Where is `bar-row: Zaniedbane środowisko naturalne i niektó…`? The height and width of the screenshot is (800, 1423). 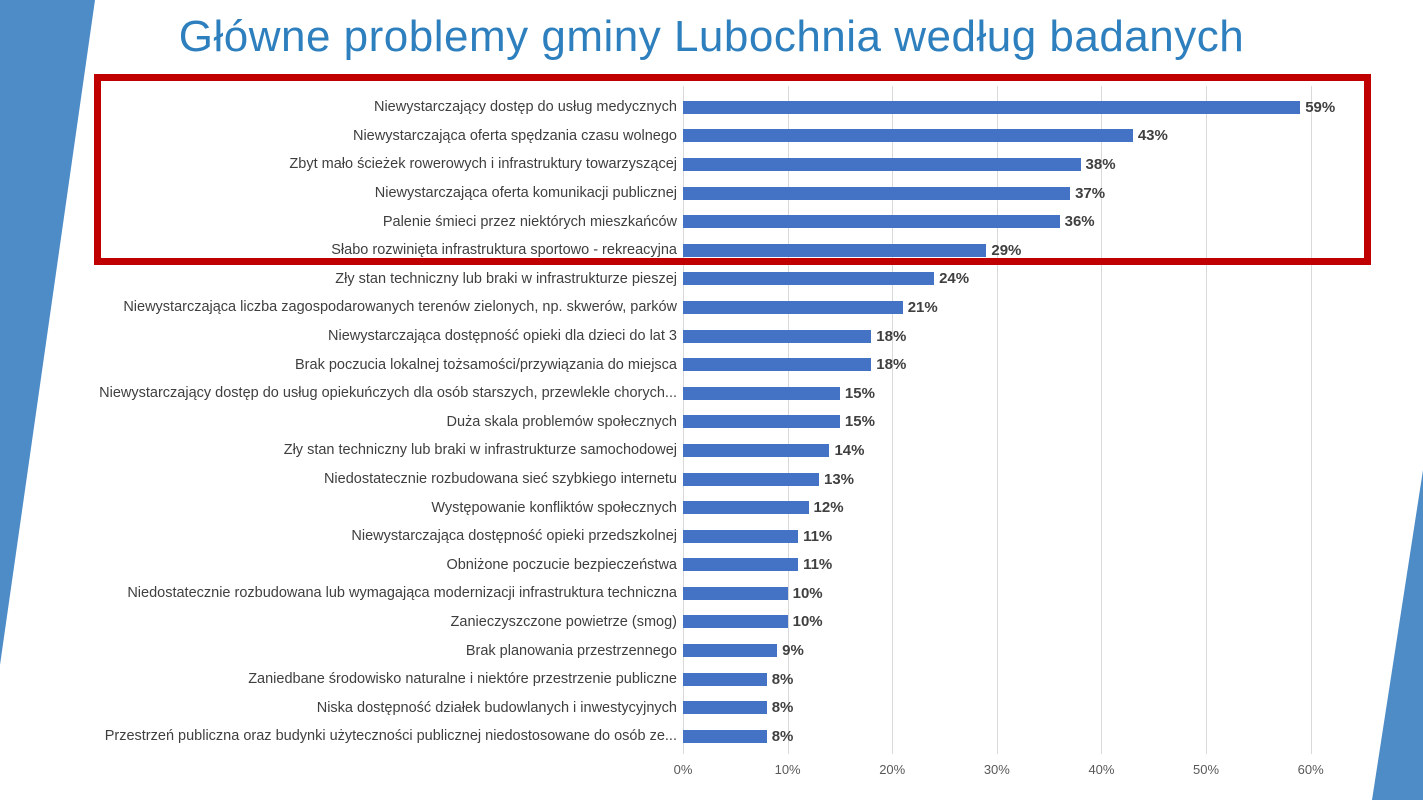
bar-row: Zaniedbane środowisko naturalne i niektó… is located at coordinates (711, 679).